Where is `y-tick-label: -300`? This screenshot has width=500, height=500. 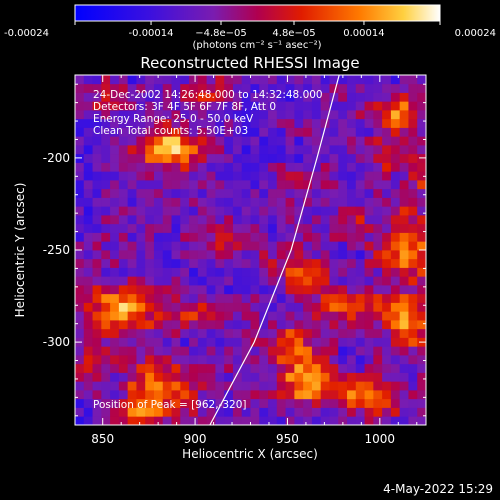
y-tick-label: -300 is located at coordinates (56, 342).